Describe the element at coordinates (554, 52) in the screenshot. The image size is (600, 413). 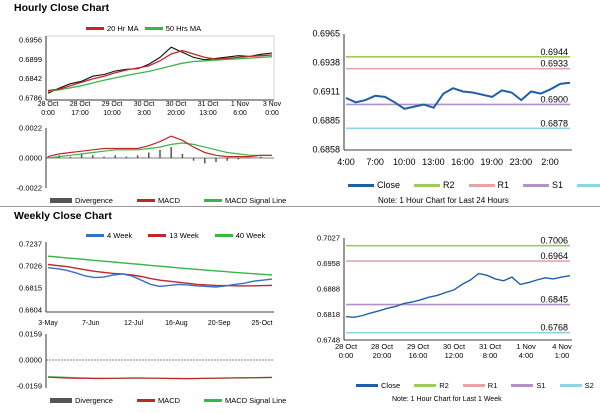
I see `r2-level-label: 0.6944` at that location.